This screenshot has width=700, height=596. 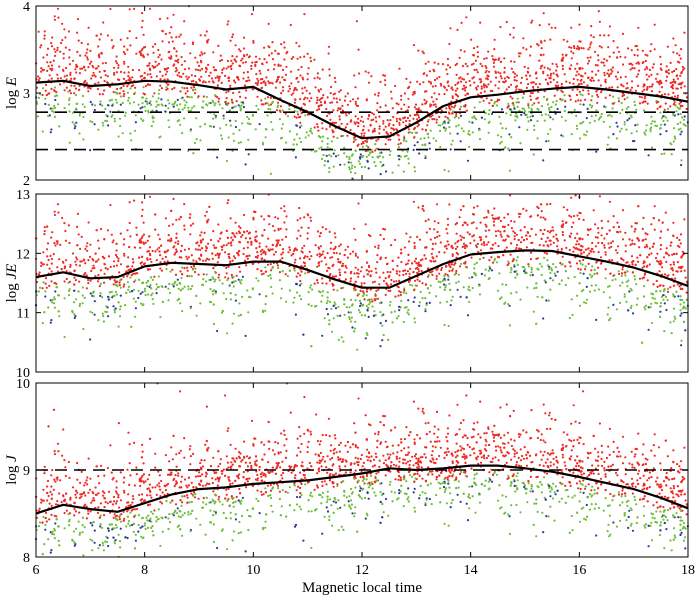 What do you see at coordinates (26, 181) in the screenshot?
I see `y-tick-label-log-e: 2` at bounding box center [26, 181].